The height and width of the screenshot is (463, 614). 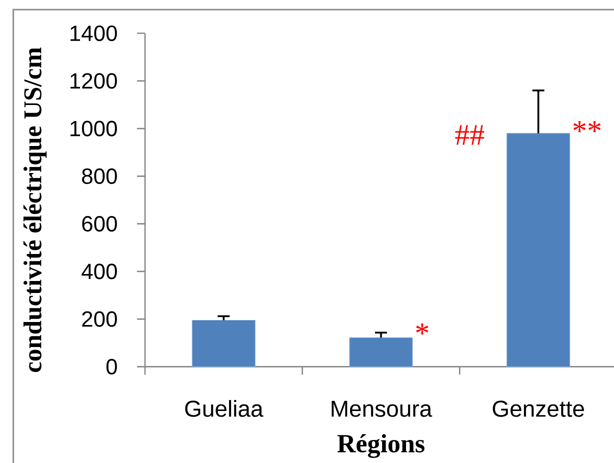 I want to click on annotation: ##, so click(x=469, y=135).